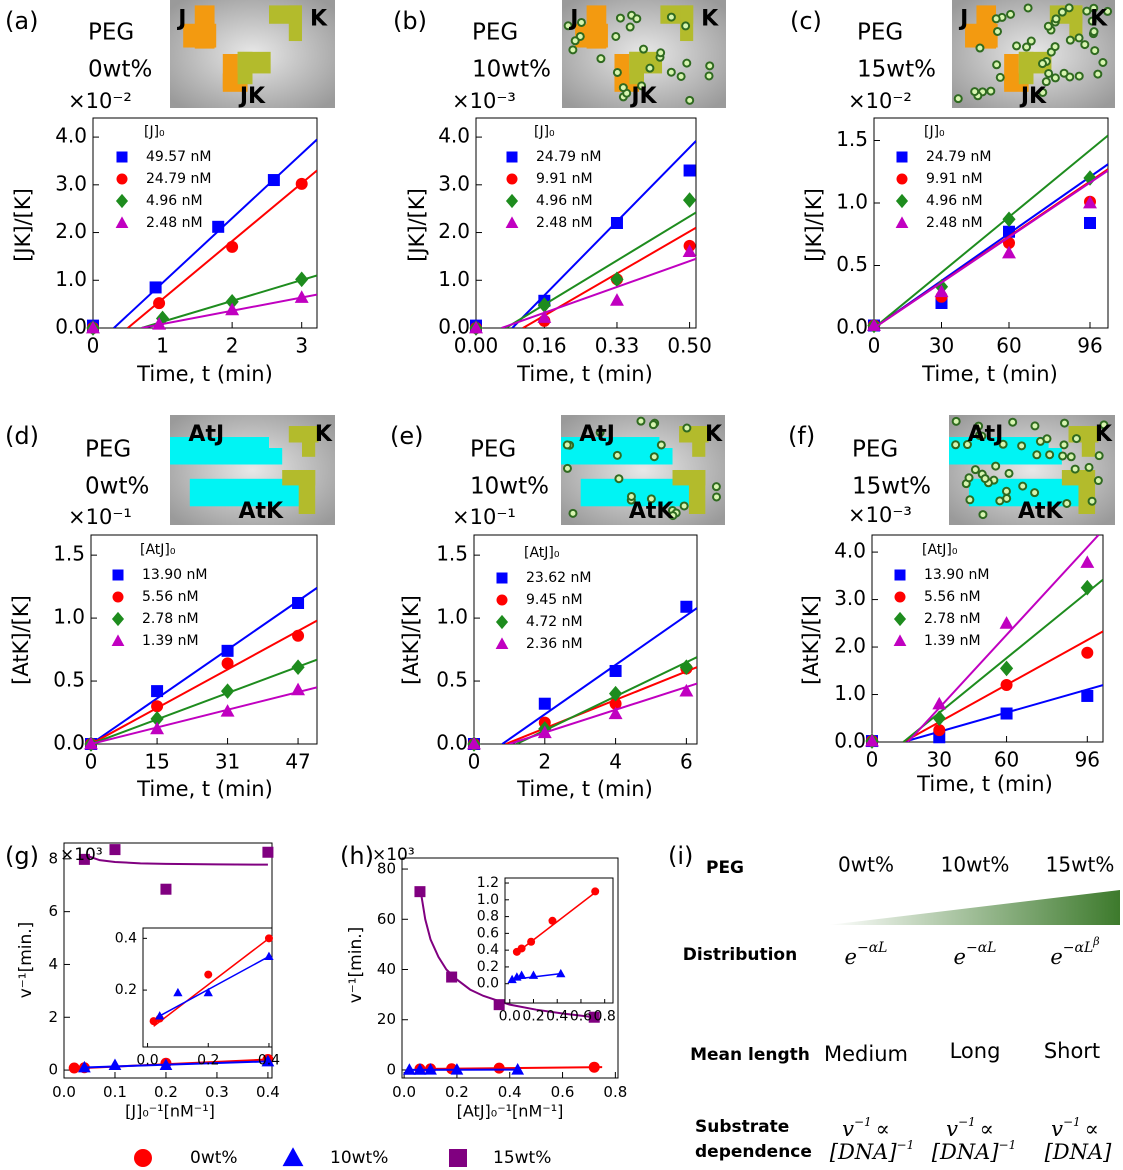 This screenshot has height=1170, width=1123. I want to click on legend-label: 2.48 nM, so click(174, 223).